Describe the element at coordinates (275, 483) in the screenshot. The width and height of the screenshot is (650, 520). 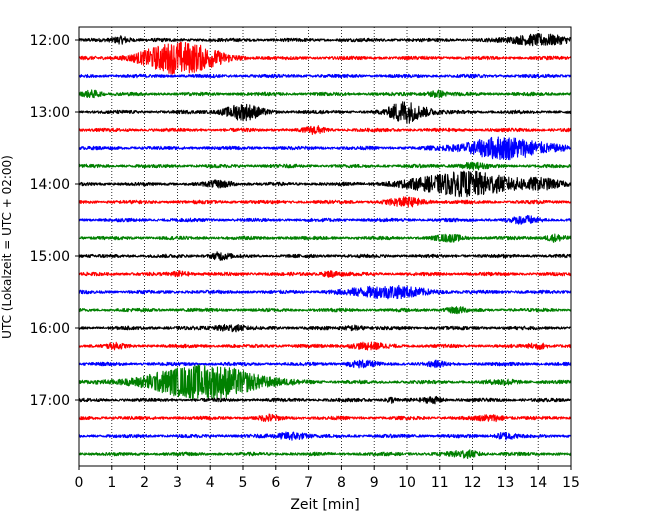
I see `x-tick-label: 6` at that location.